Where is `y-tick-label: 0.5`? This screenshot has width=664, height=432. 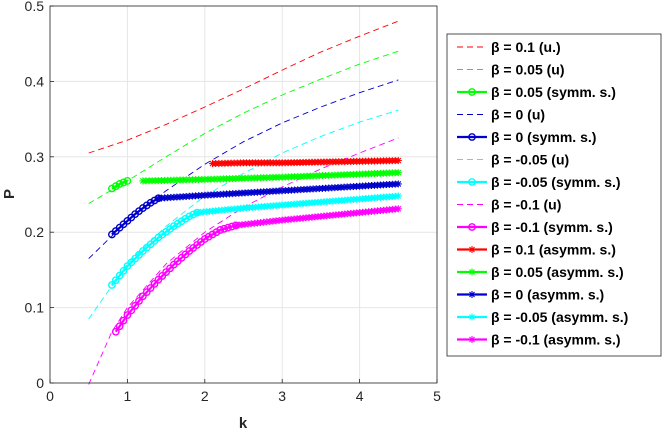
y-tick-label: 0.5 is located at coordinates (35, 7).